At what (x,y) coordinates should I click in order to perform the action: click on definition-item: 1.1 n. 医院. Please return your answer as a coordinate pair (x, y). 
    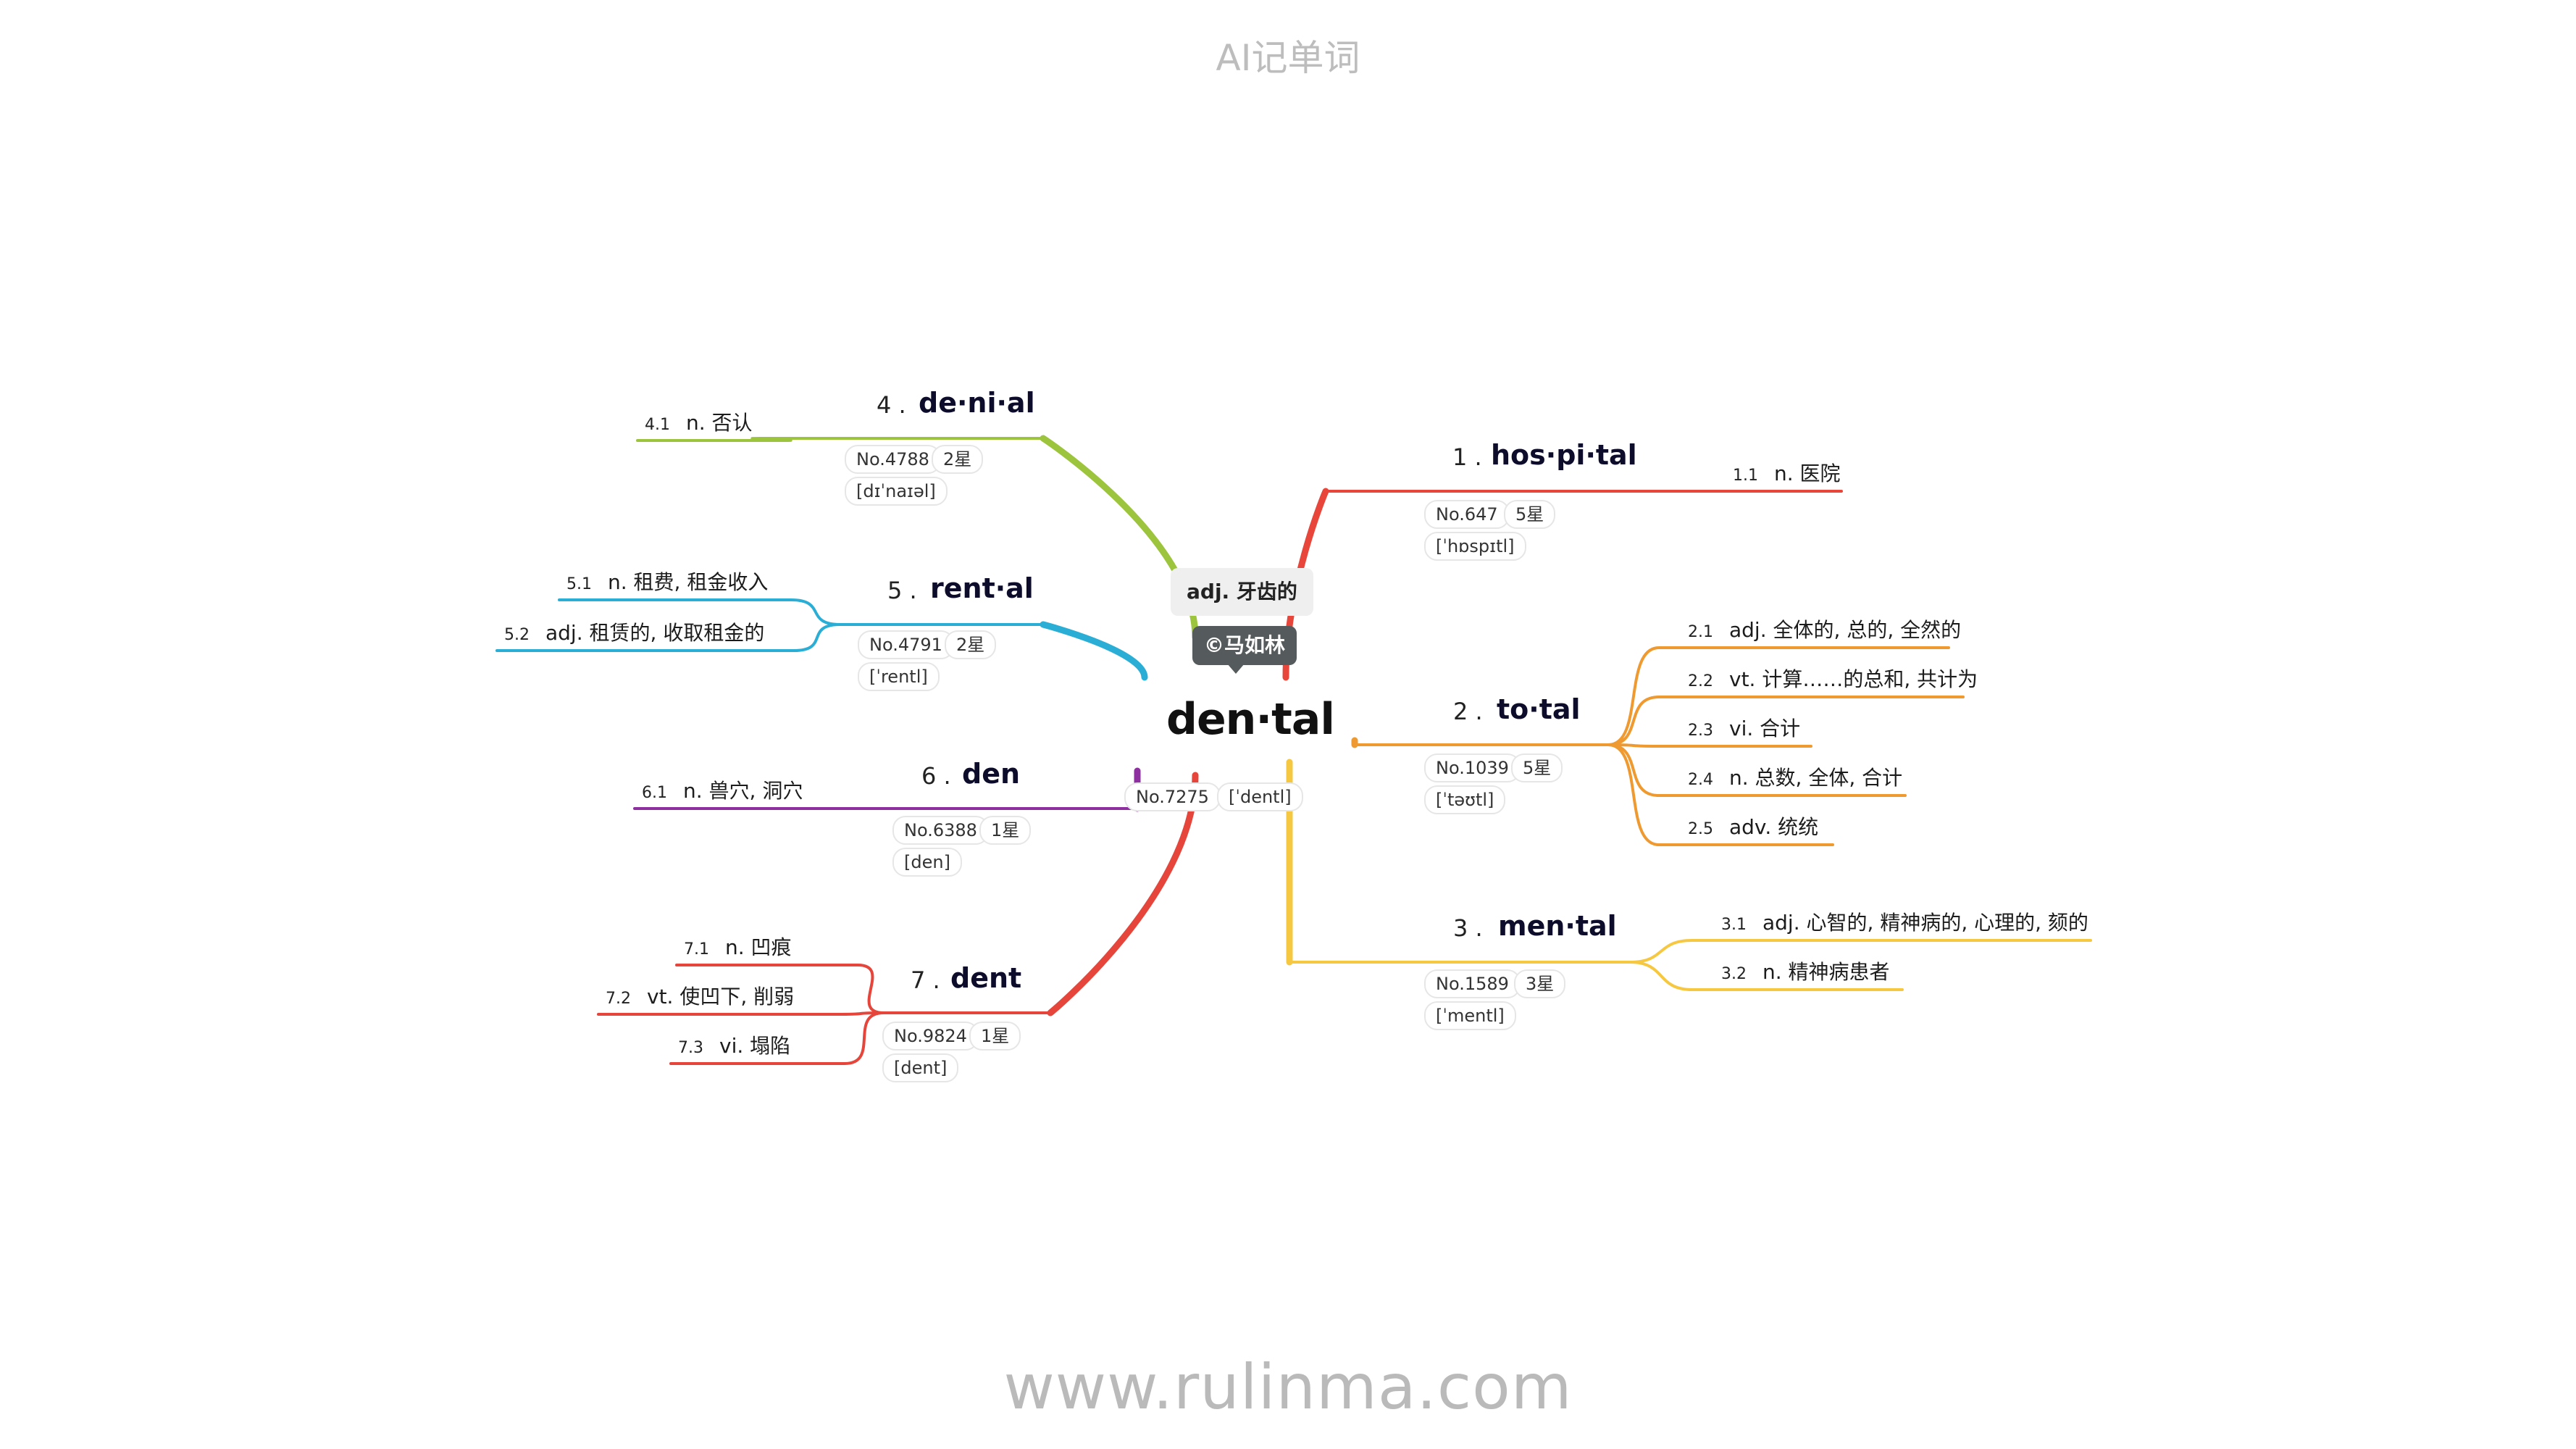
    Looking at the image, I should click on (1787, 472).